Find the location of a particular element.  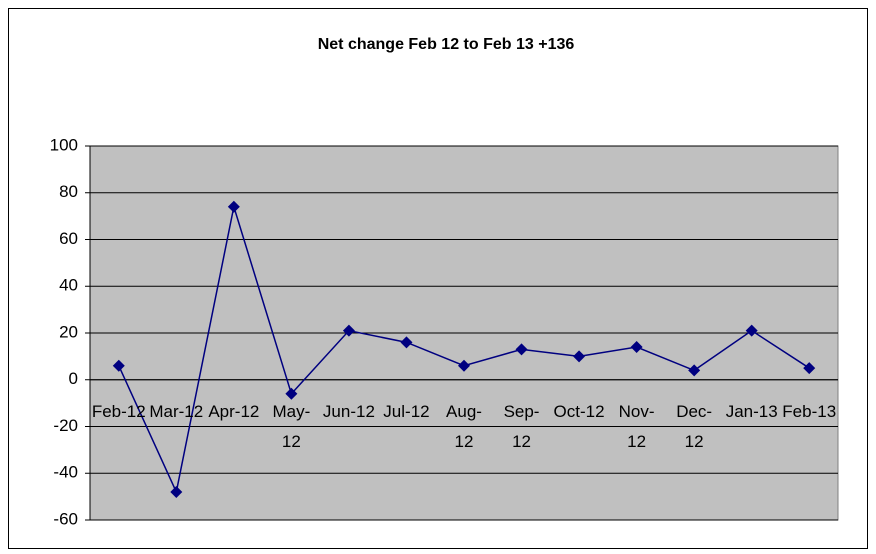

x-tick-label: May-12 is located at coordinates (291, 426).